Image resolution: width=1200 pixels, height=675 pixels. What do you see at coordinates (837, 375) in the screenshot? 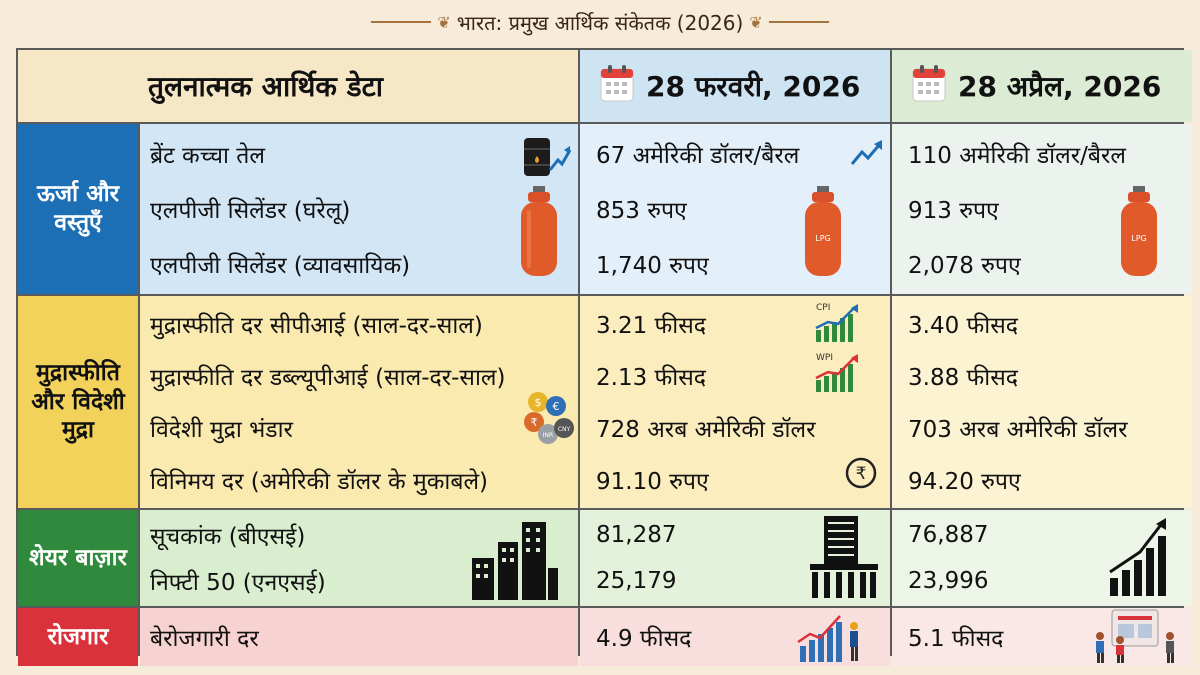
I see `wpi-chart-icon: WPI` at bounding box center [837, 375].